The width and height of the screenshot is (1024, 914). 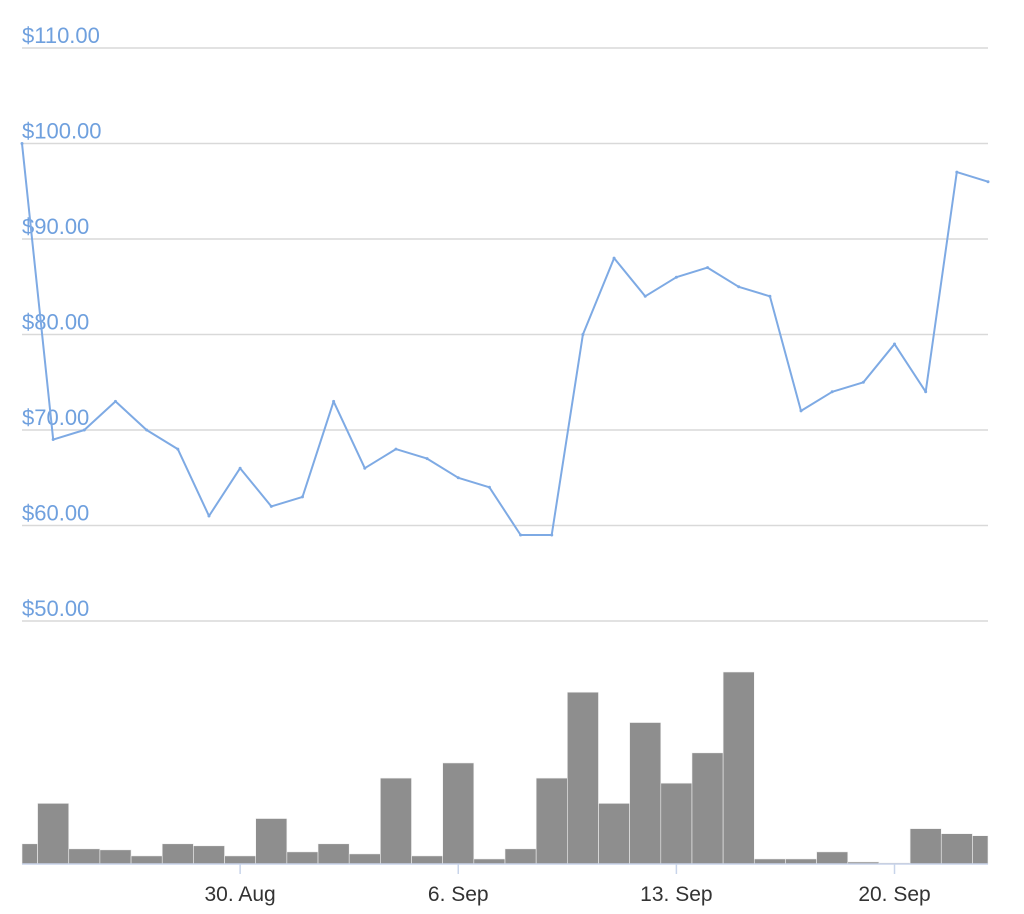 What do you see at coordinates (676, 894) in the screenshot?
I see `x-tick-label: 13. Sep` at bounding box center [676, 894].